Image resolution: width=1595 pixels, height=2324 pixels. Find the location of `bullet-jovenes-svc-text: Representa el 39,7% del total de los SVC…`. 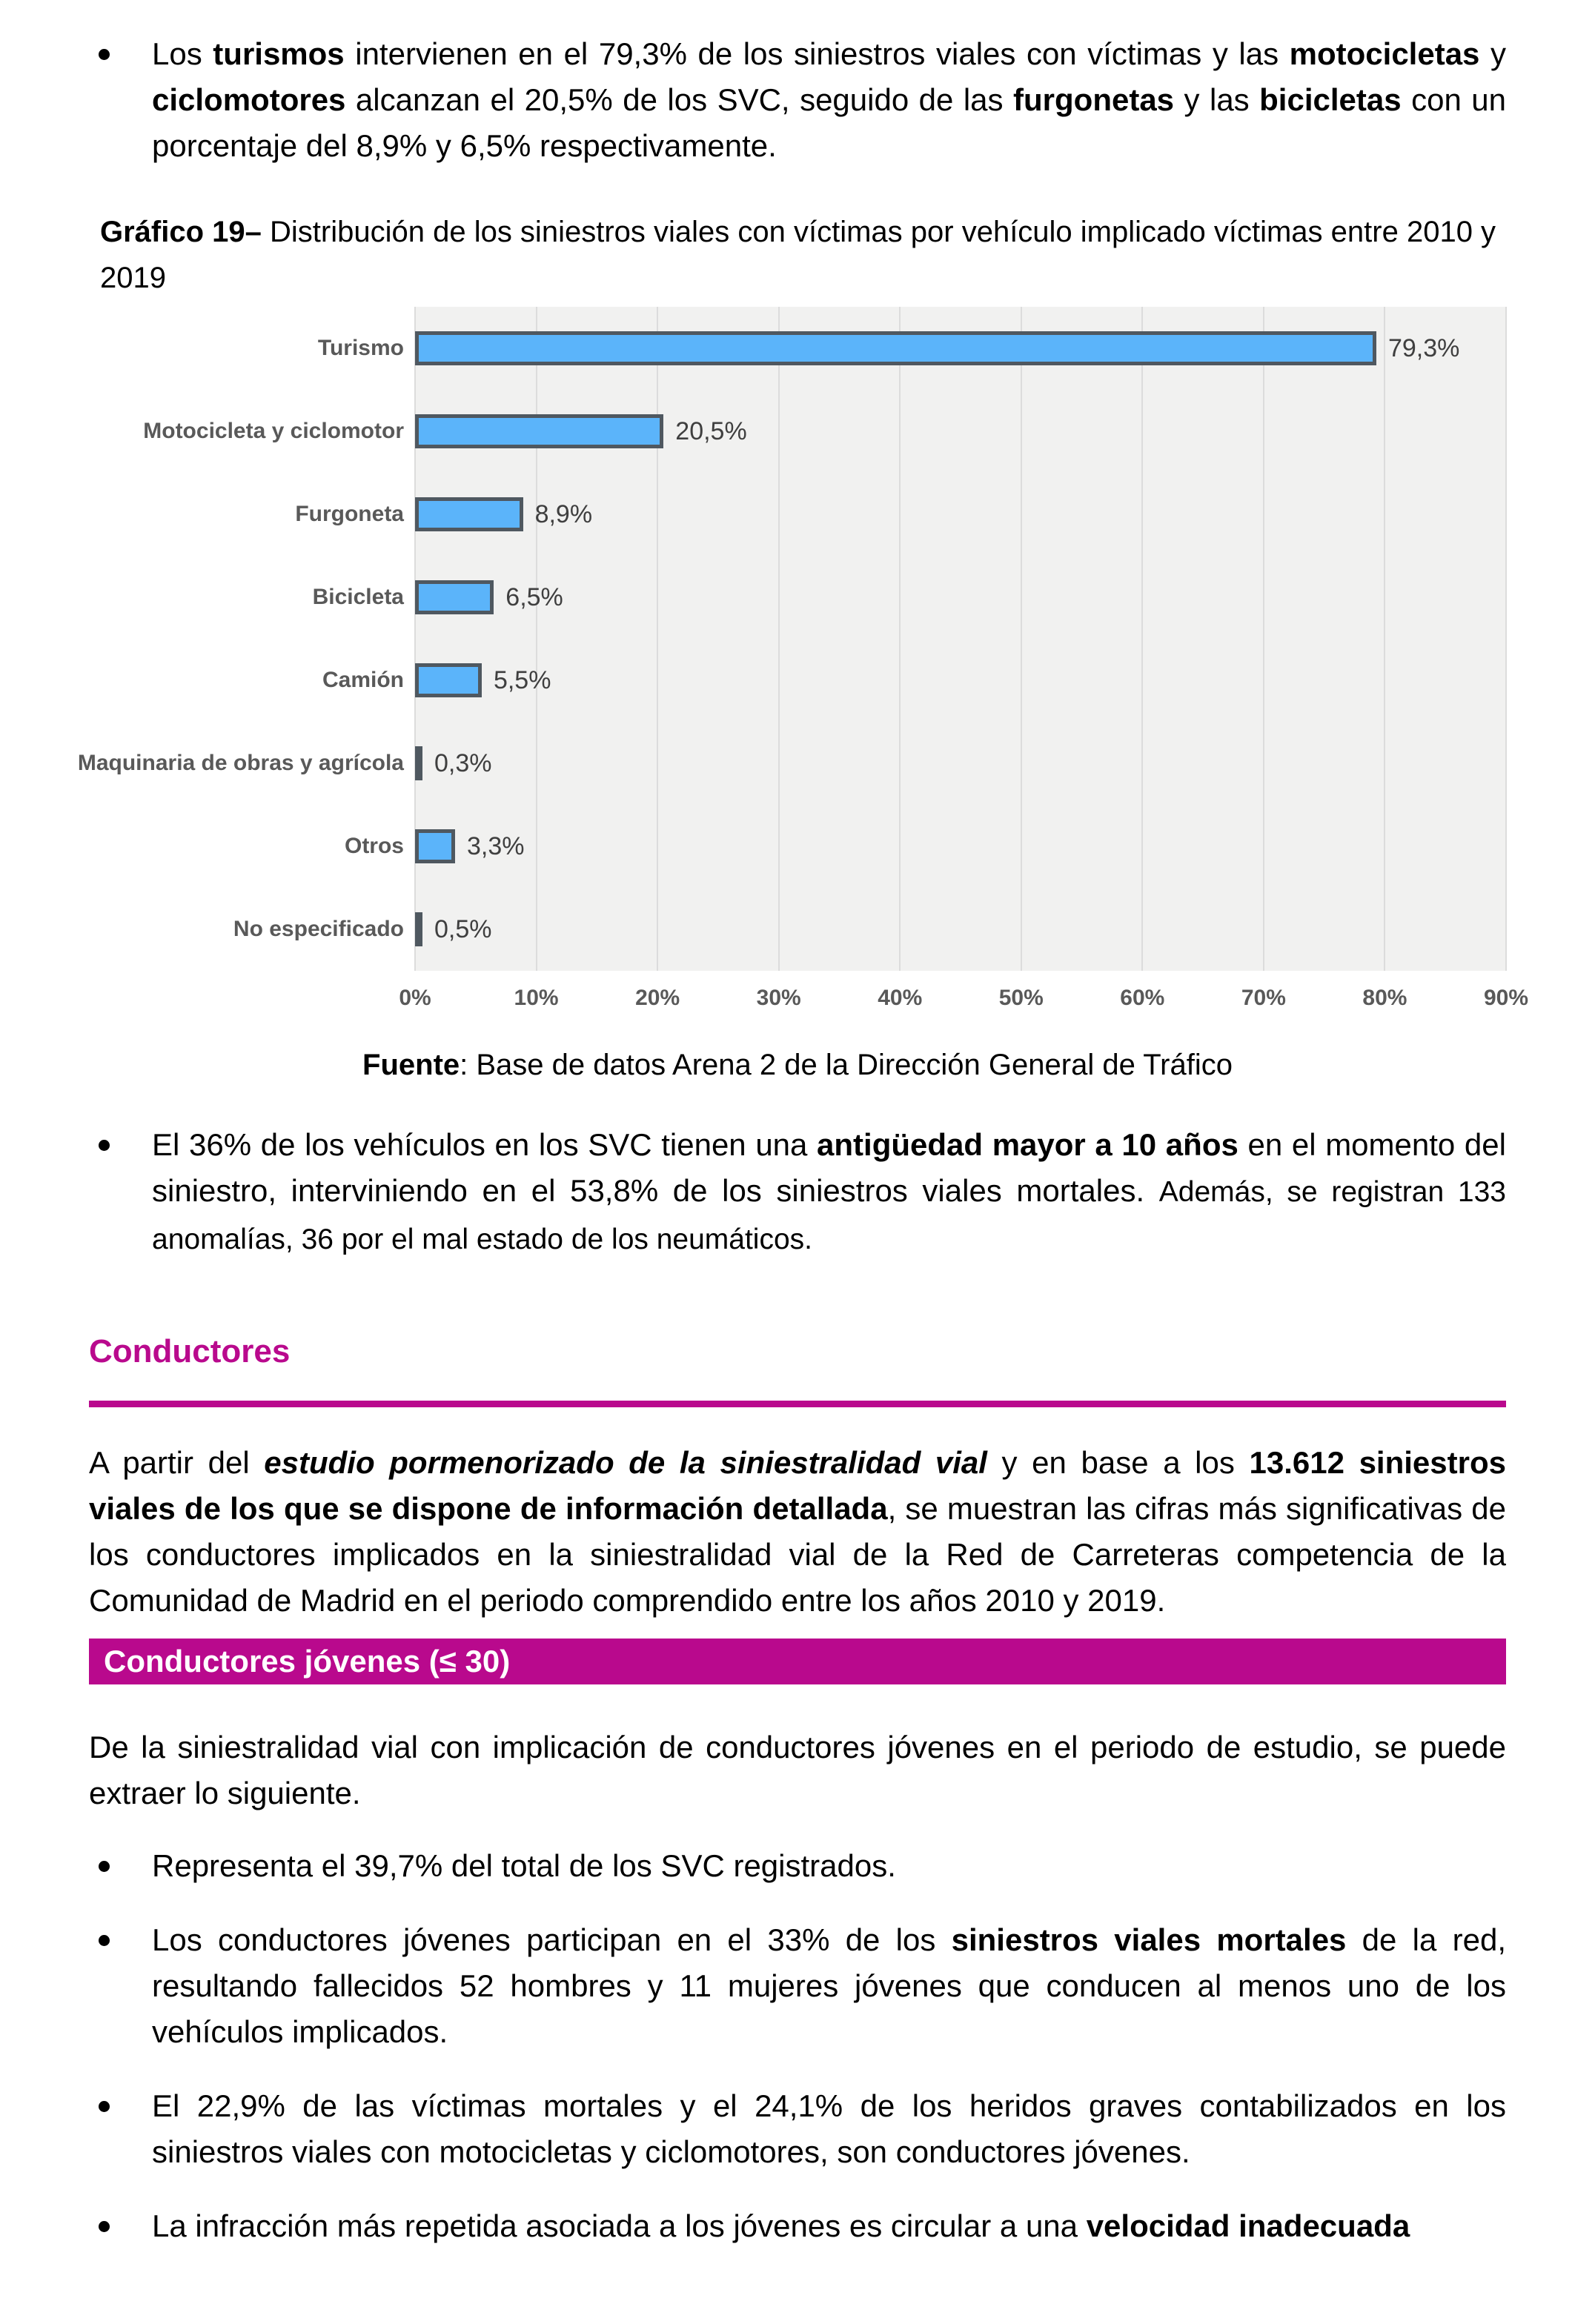

bullet-jovenes-svc-text: Representa el 39,7% del total de los SVC… is located at coordinates (524, 1865).